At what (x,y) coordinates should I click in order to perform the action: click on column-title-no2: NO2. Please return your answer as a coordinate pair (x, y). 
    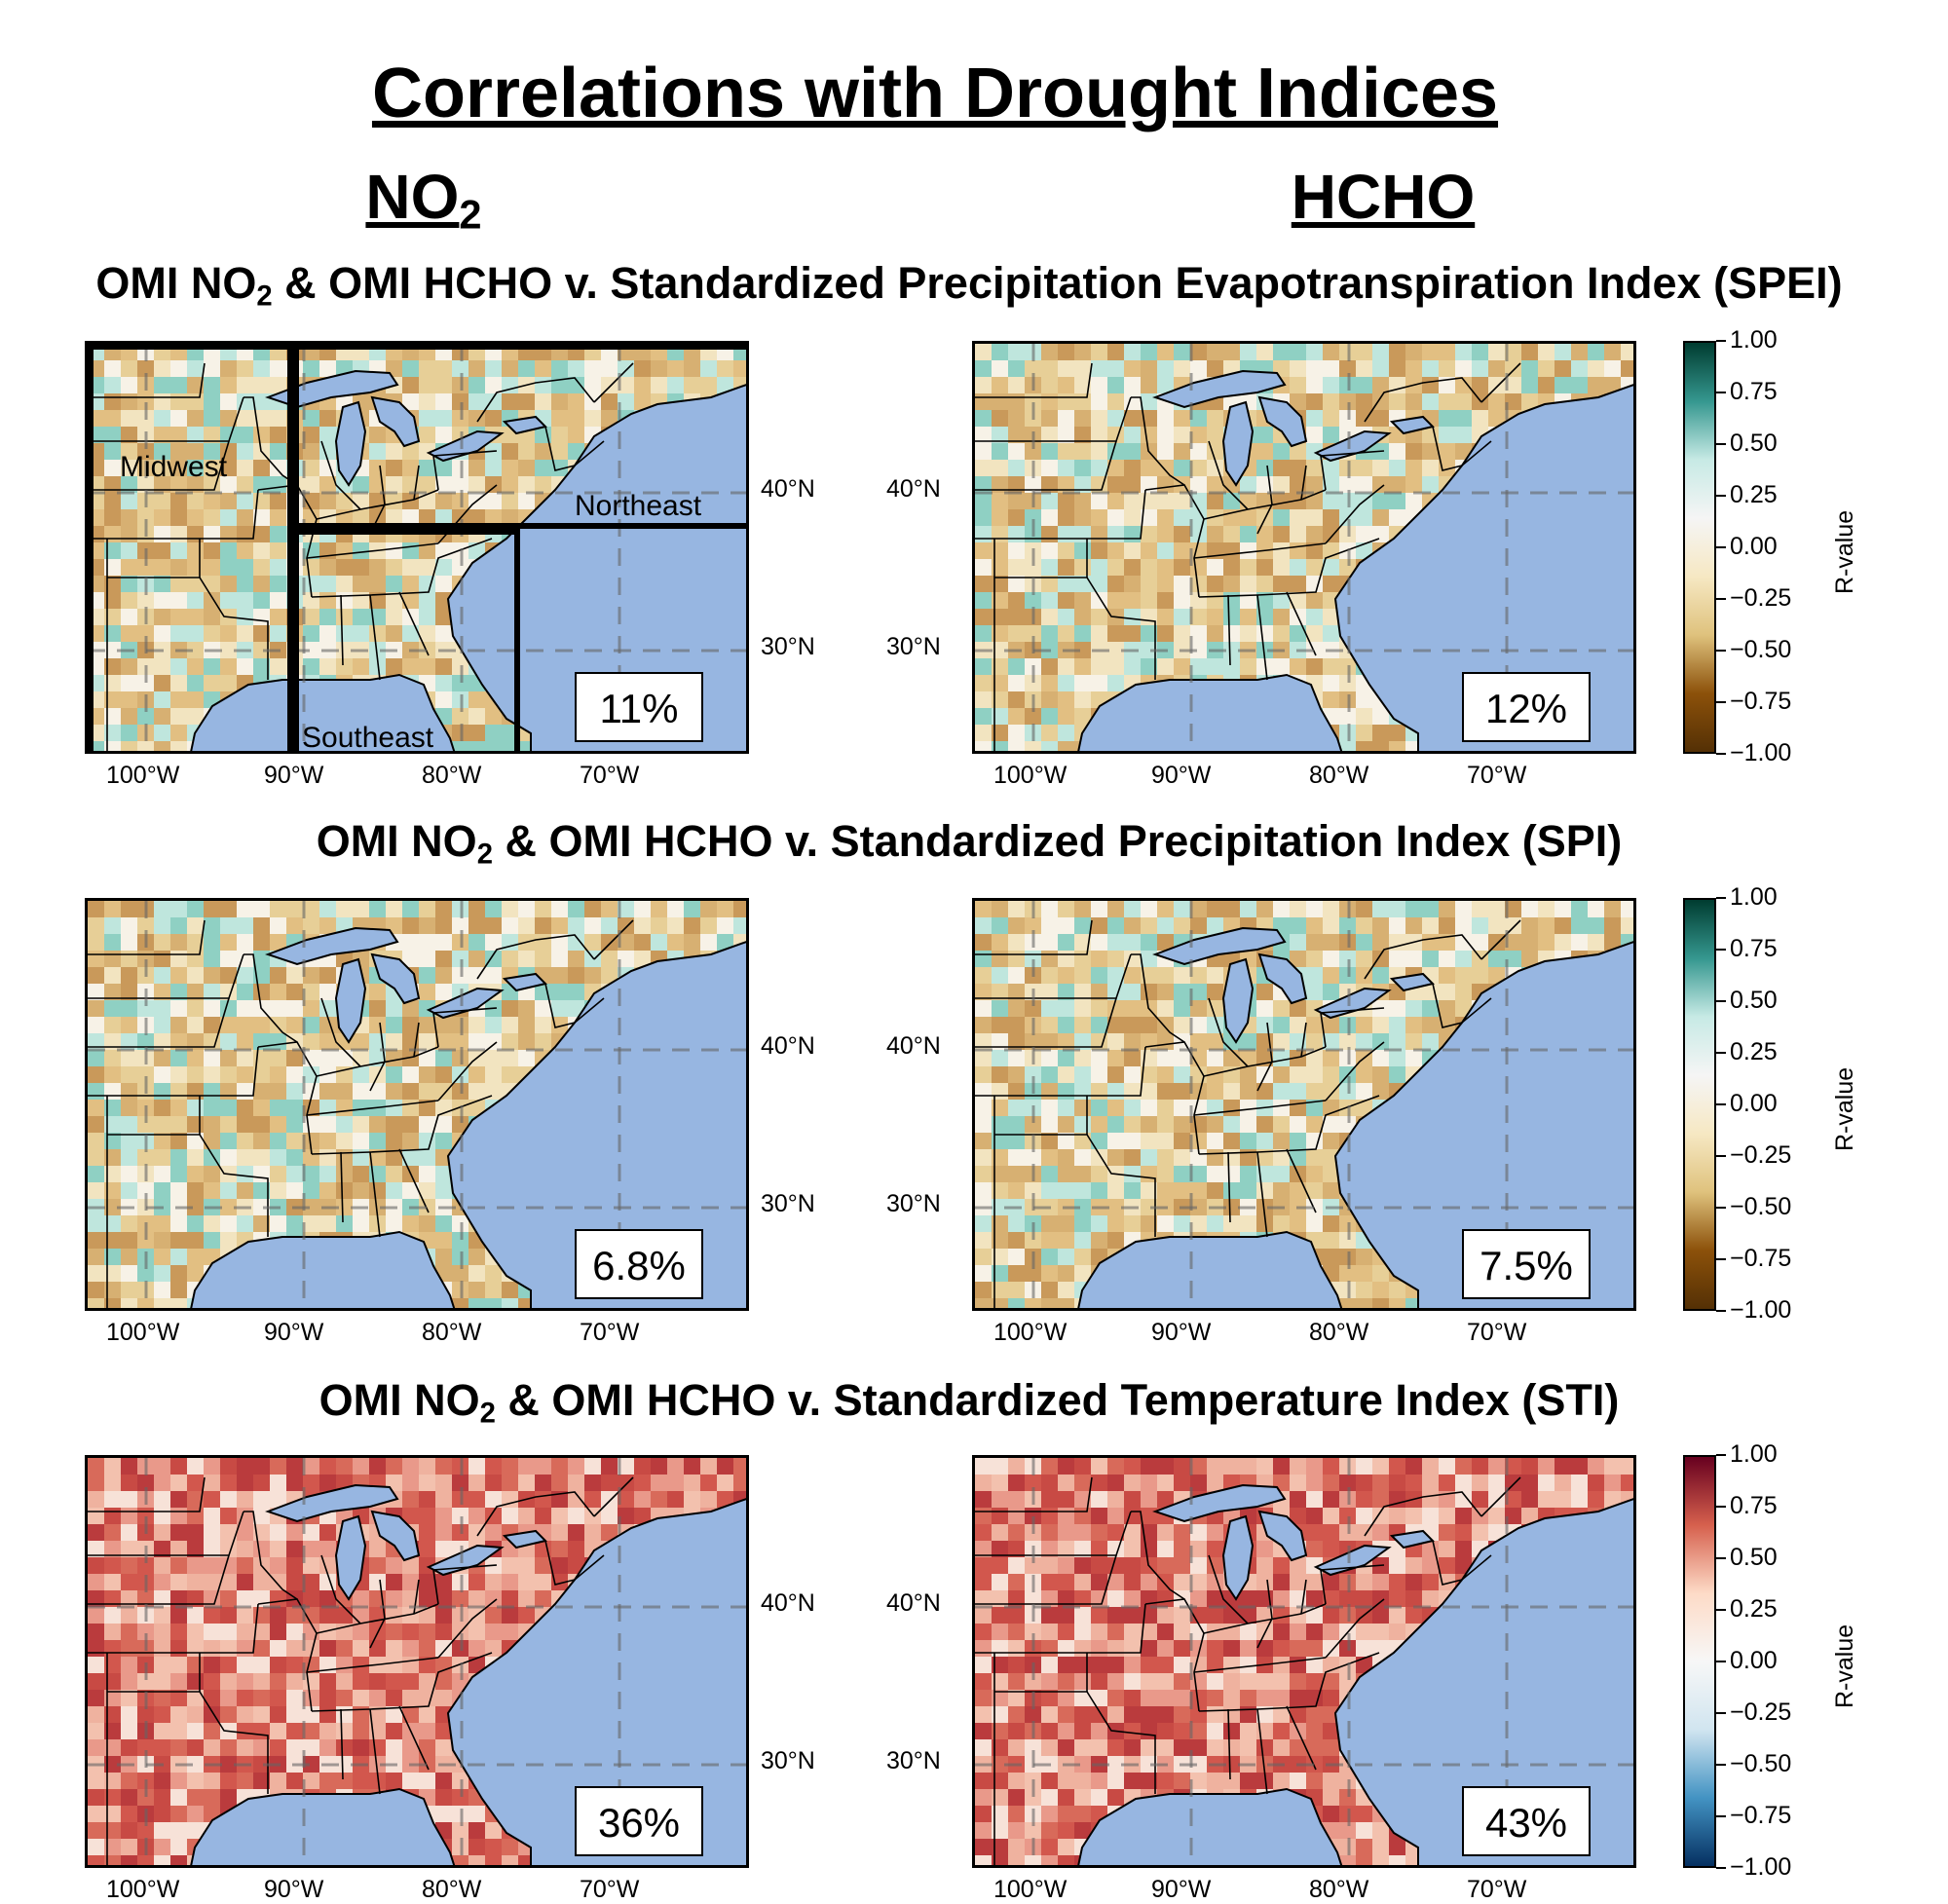
    Looking at the image, I should click on (424, 197).